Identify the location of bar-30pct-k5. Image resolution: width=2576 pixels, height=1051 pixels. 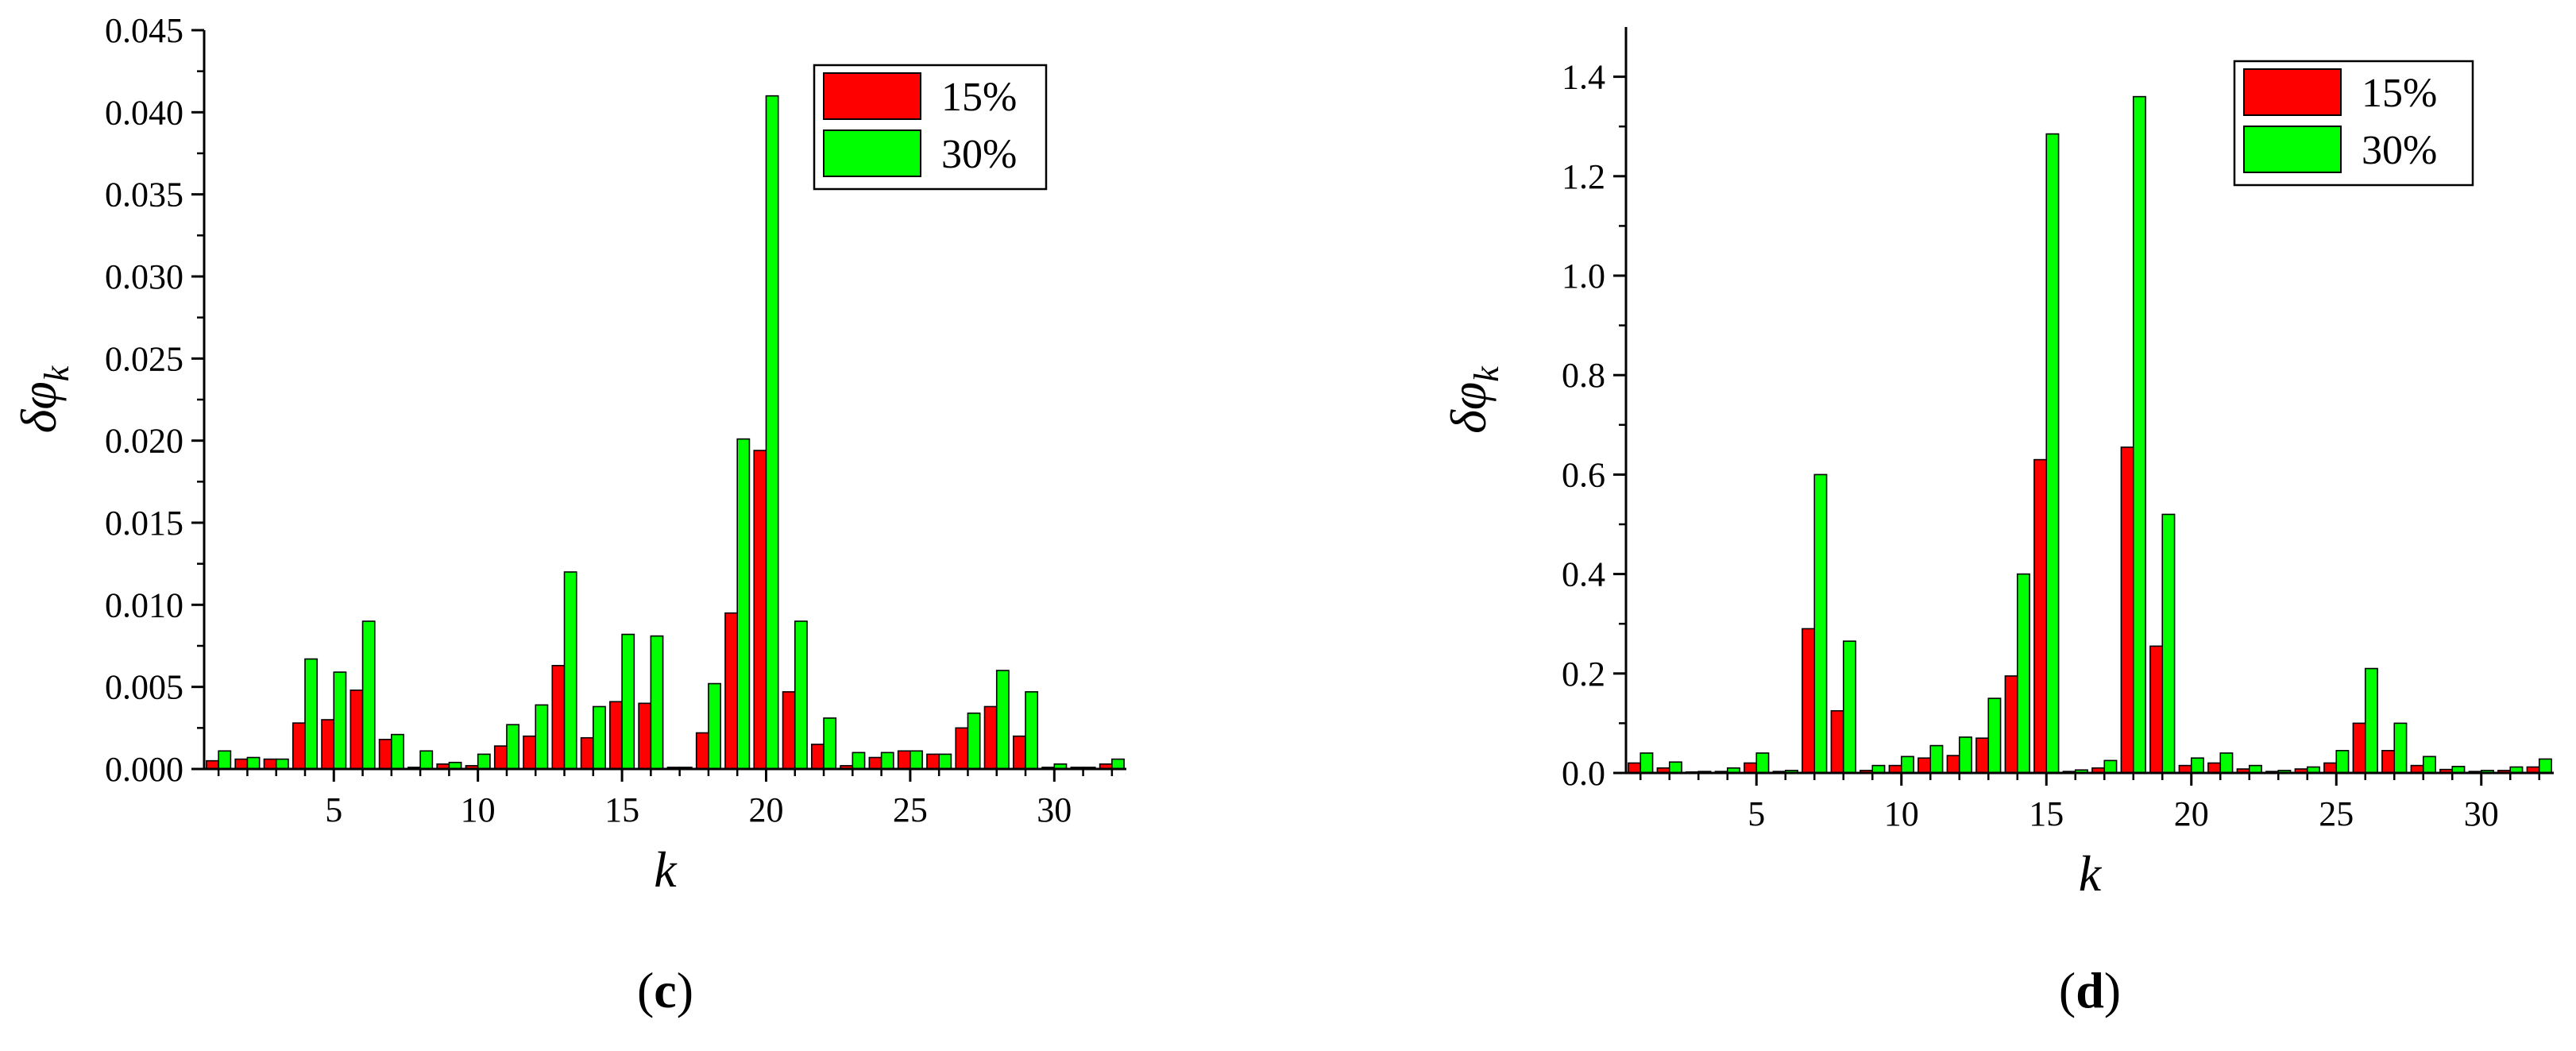
(1762, 763).